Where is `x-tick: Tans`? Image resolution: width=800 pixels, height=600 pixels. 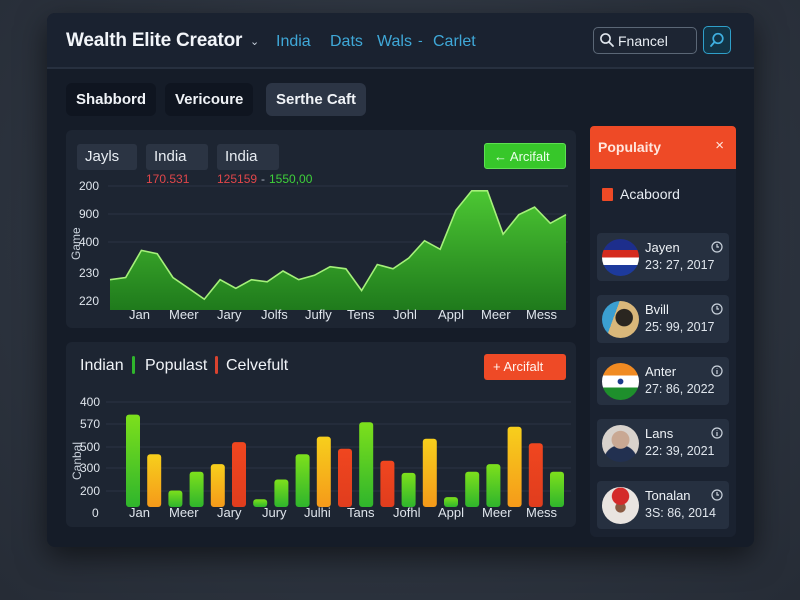 x-tick: Tans is located at coordinates (361, 512).